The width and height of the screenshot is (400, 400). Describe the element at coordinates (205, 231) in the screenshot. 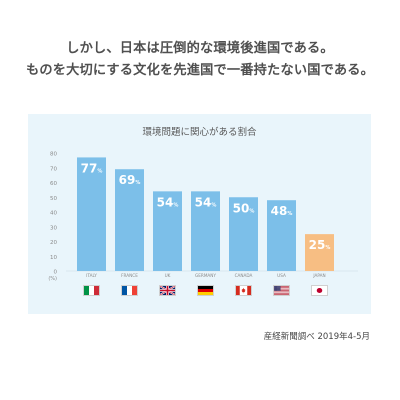

I see `bar-germany` at that location.